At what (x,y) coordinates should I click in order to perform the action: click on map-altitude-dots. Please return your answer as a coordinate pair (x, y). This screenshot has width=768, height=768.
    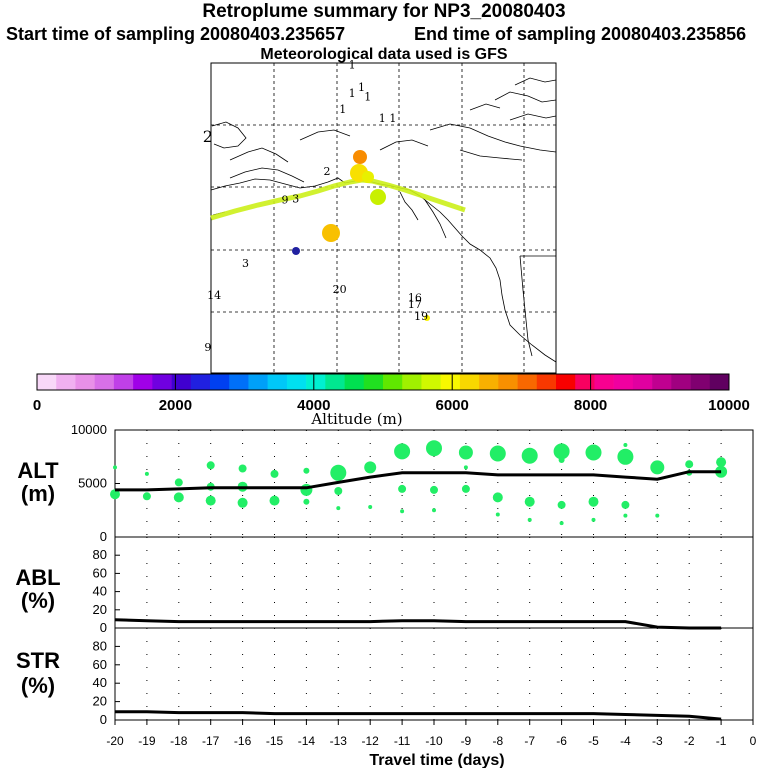
    Looking at the image, I should click on (361, 235).